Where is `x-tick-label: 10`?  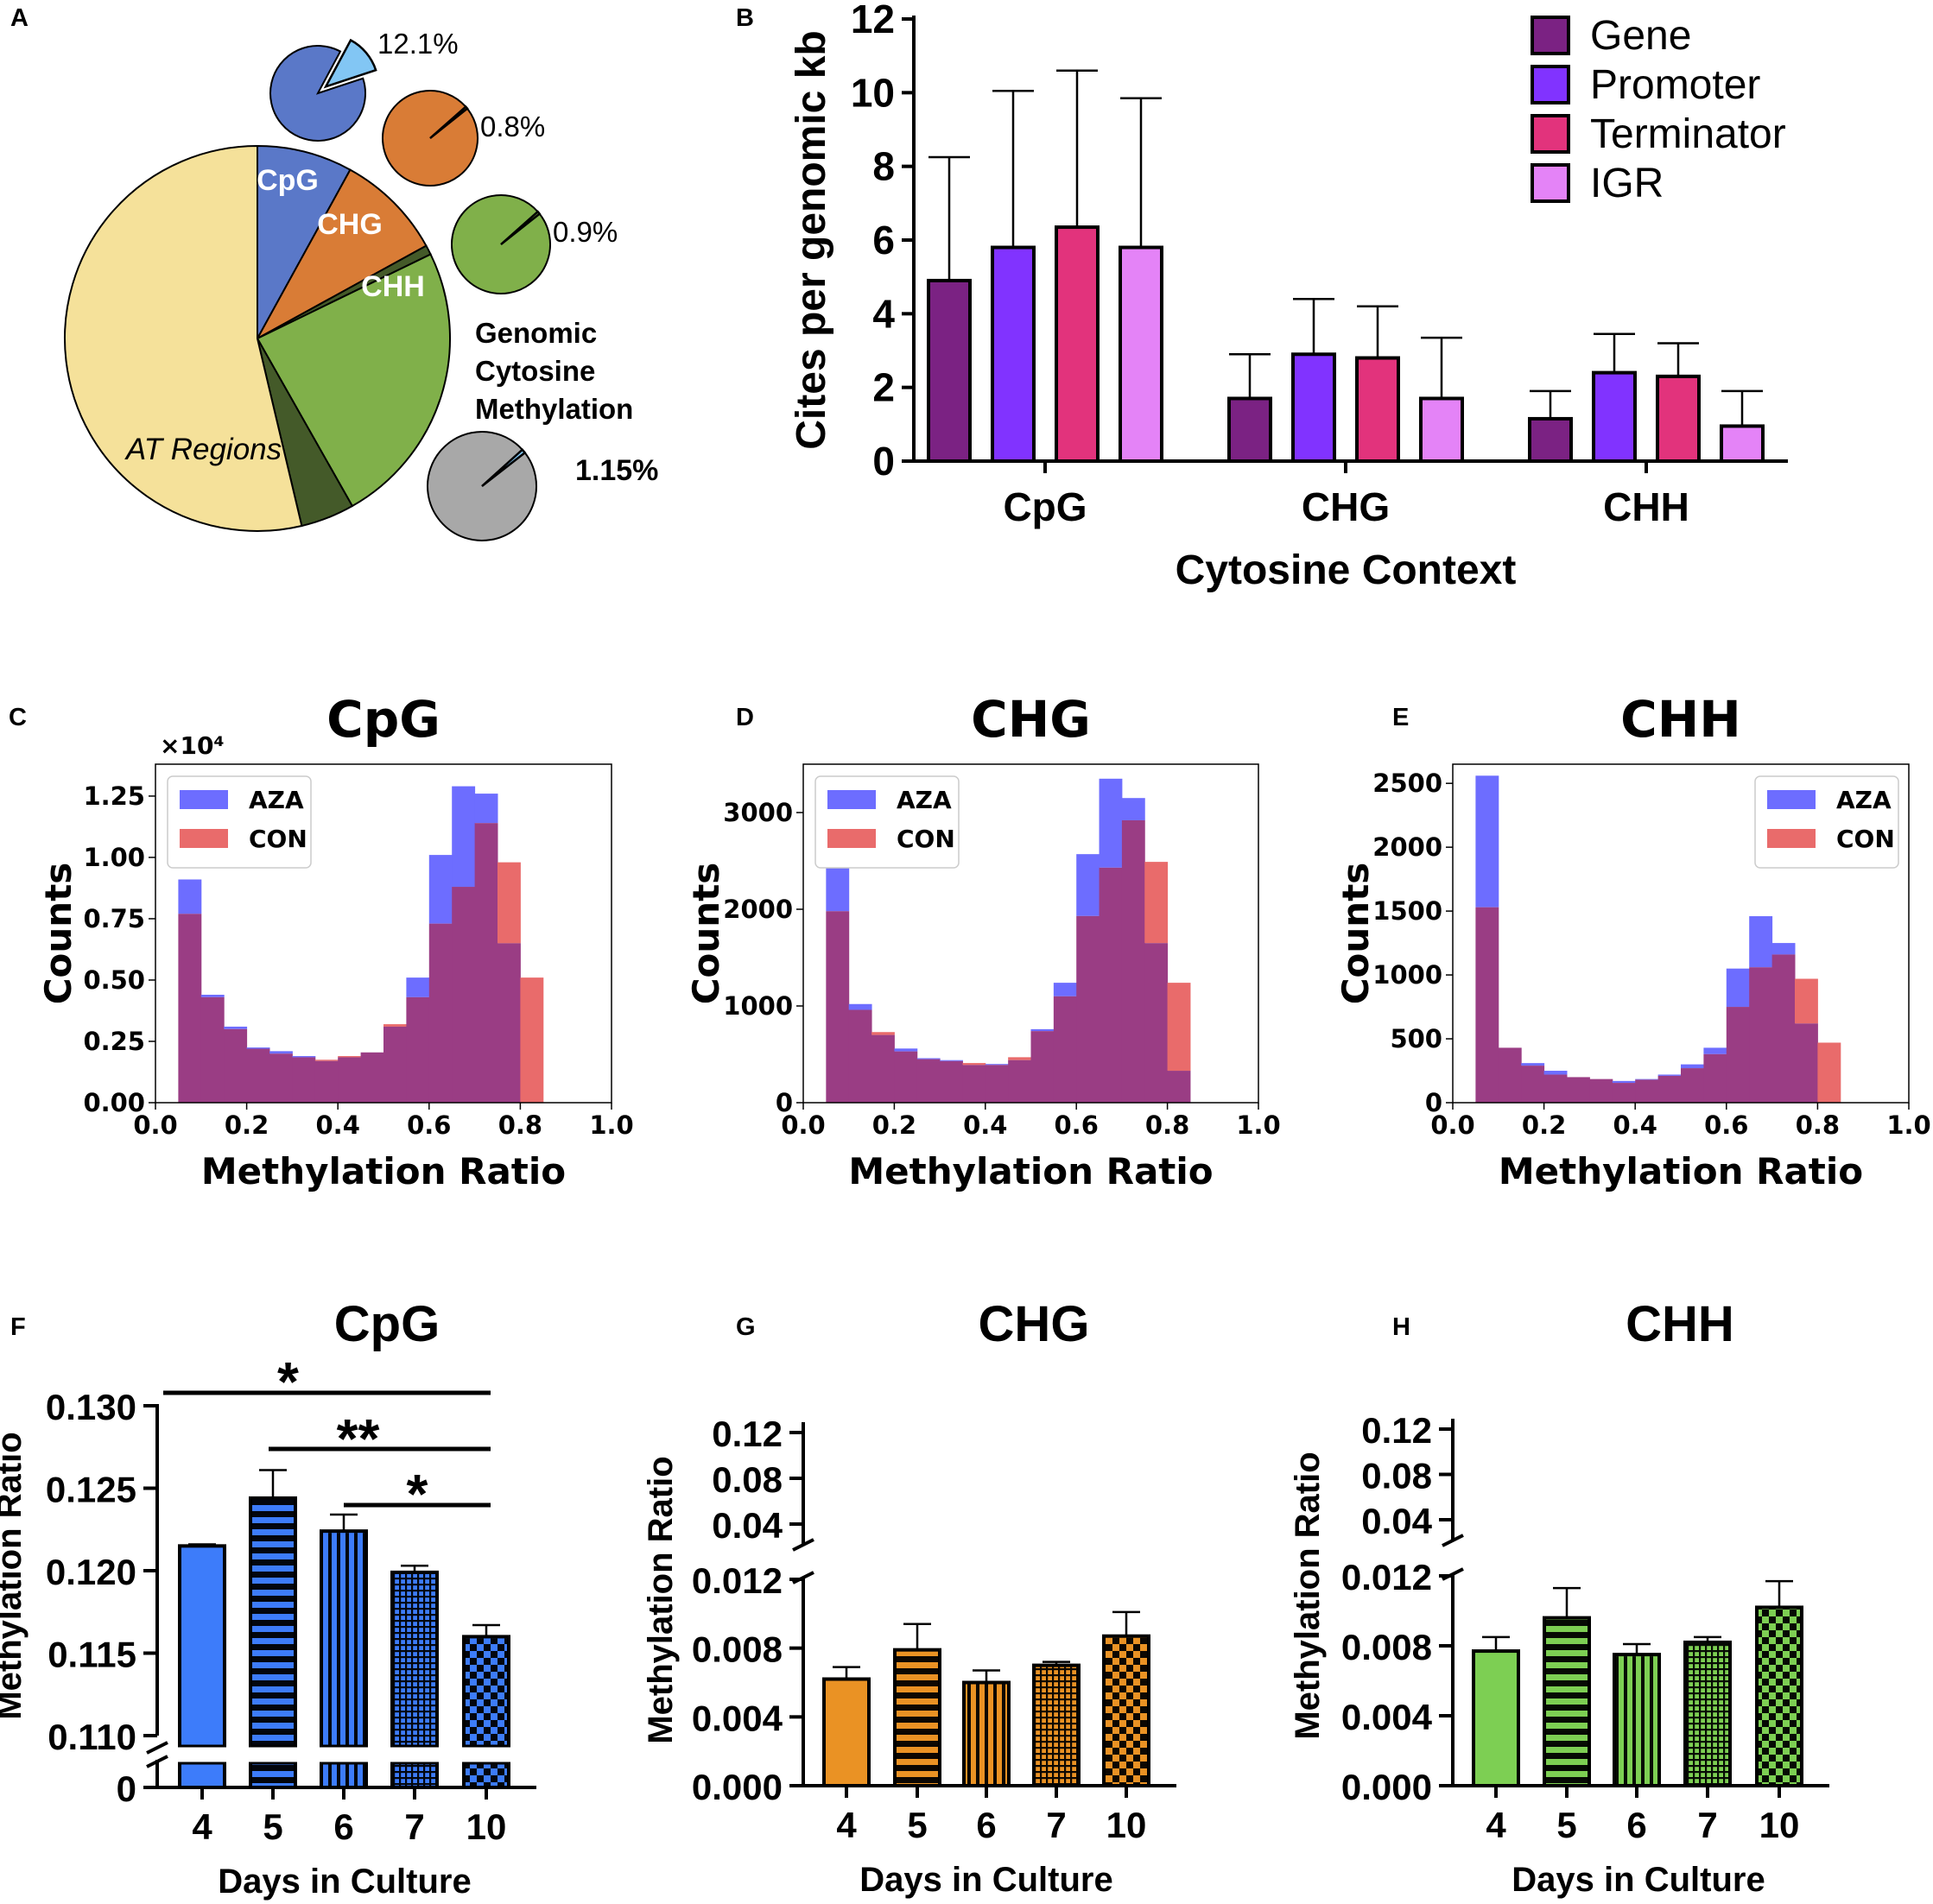 x-tick-label: 10 is located at coordinates (1779, 1825).